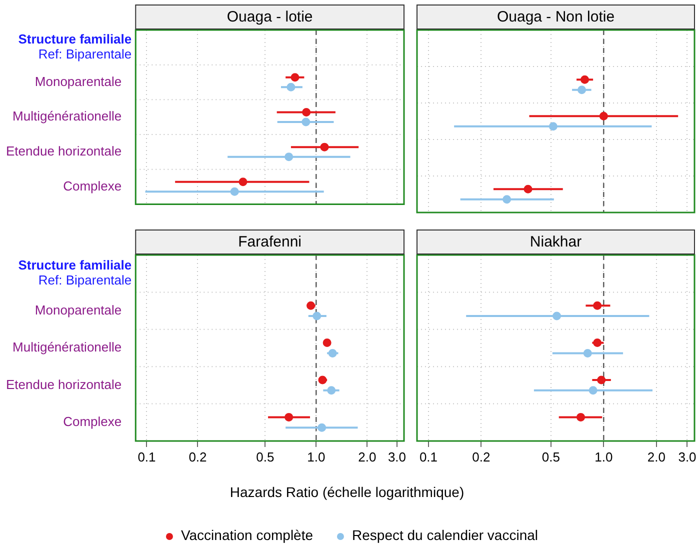  I want to click on legend-label: Respect du calendier vaccinal, so click(444, 535).